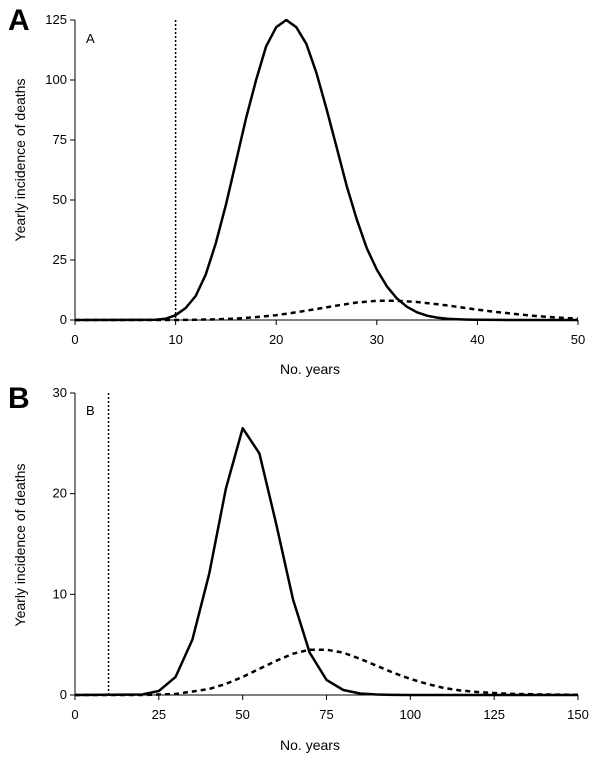 The width and height of the screenshot is (600, 762). I want to click on x-tick-label-b: 75, so click(326, 714).